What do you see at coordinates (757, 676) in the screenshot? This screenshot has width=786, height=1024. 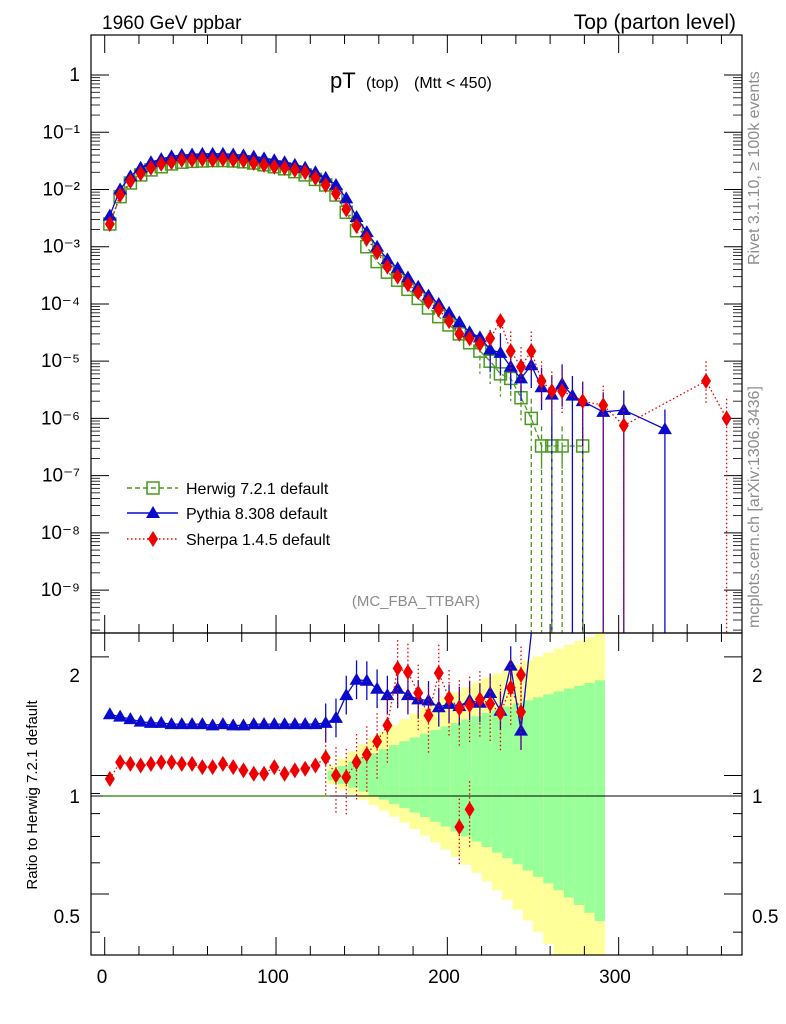 I see `ratio-ytick-2-right: 2` at bounding box center [757, 676].